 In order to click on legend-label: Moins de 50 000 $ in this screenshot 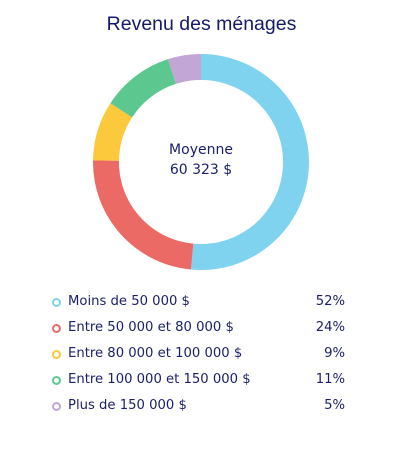, I will do `click(129, 301)`.